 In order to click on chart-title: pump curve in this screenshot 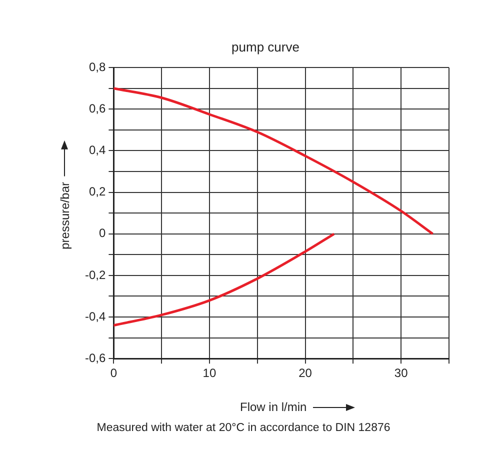, I will do `click(266, 46)`.